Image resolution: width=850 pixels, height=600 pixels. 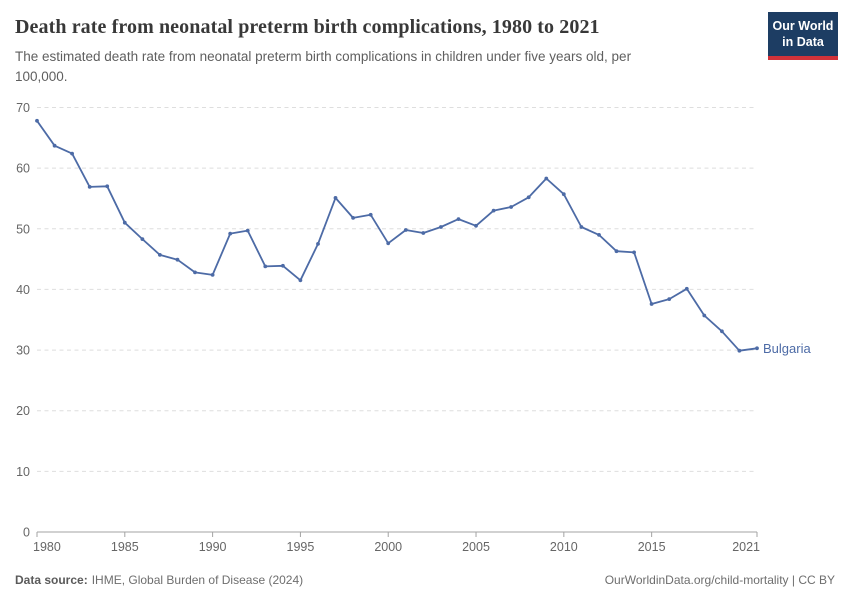 I want to click on y-axis-tick-label: 0, so click(x=26, y=533).